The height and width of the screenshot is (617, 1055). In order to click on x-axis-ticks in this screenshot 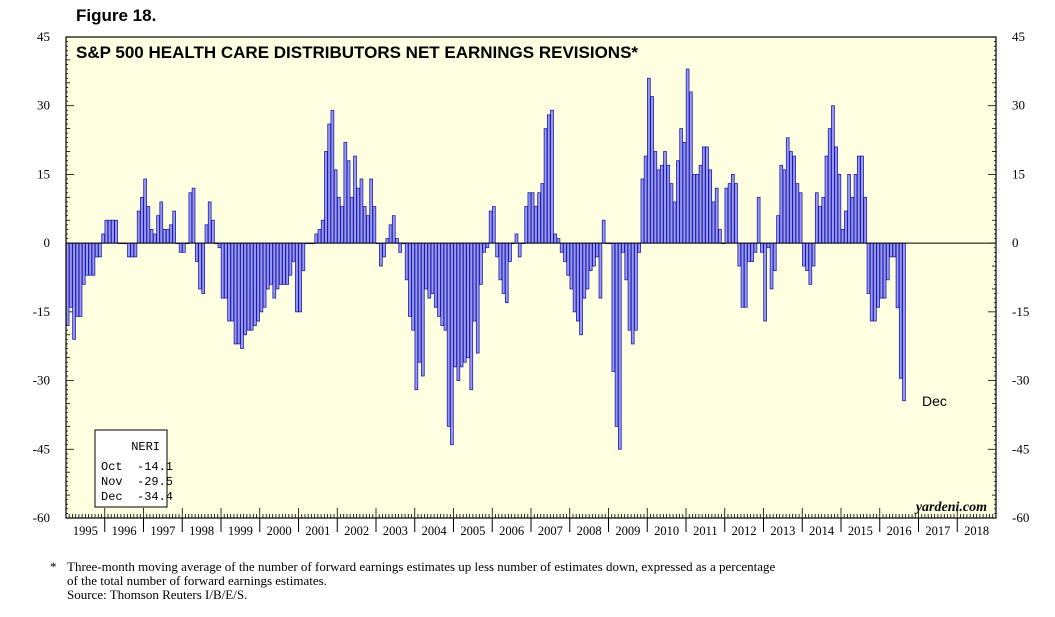, I will do `click(531, 520)`.